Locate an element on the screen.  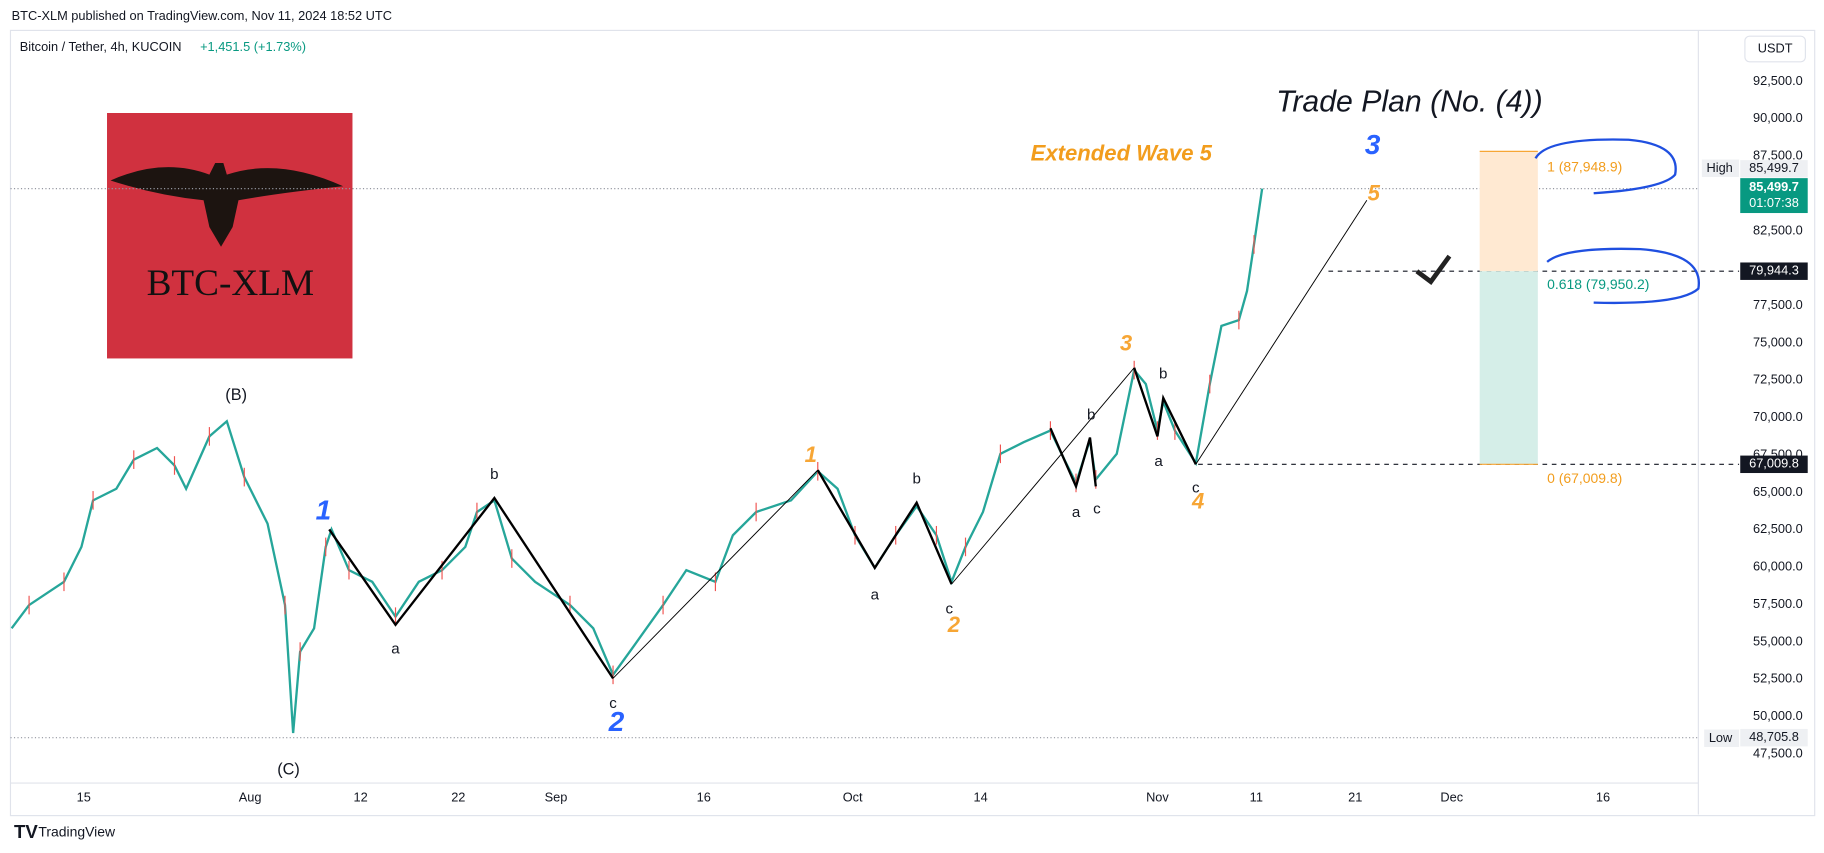
price-tick-label: 57,500.0 is located at coordinates (1778, 603).